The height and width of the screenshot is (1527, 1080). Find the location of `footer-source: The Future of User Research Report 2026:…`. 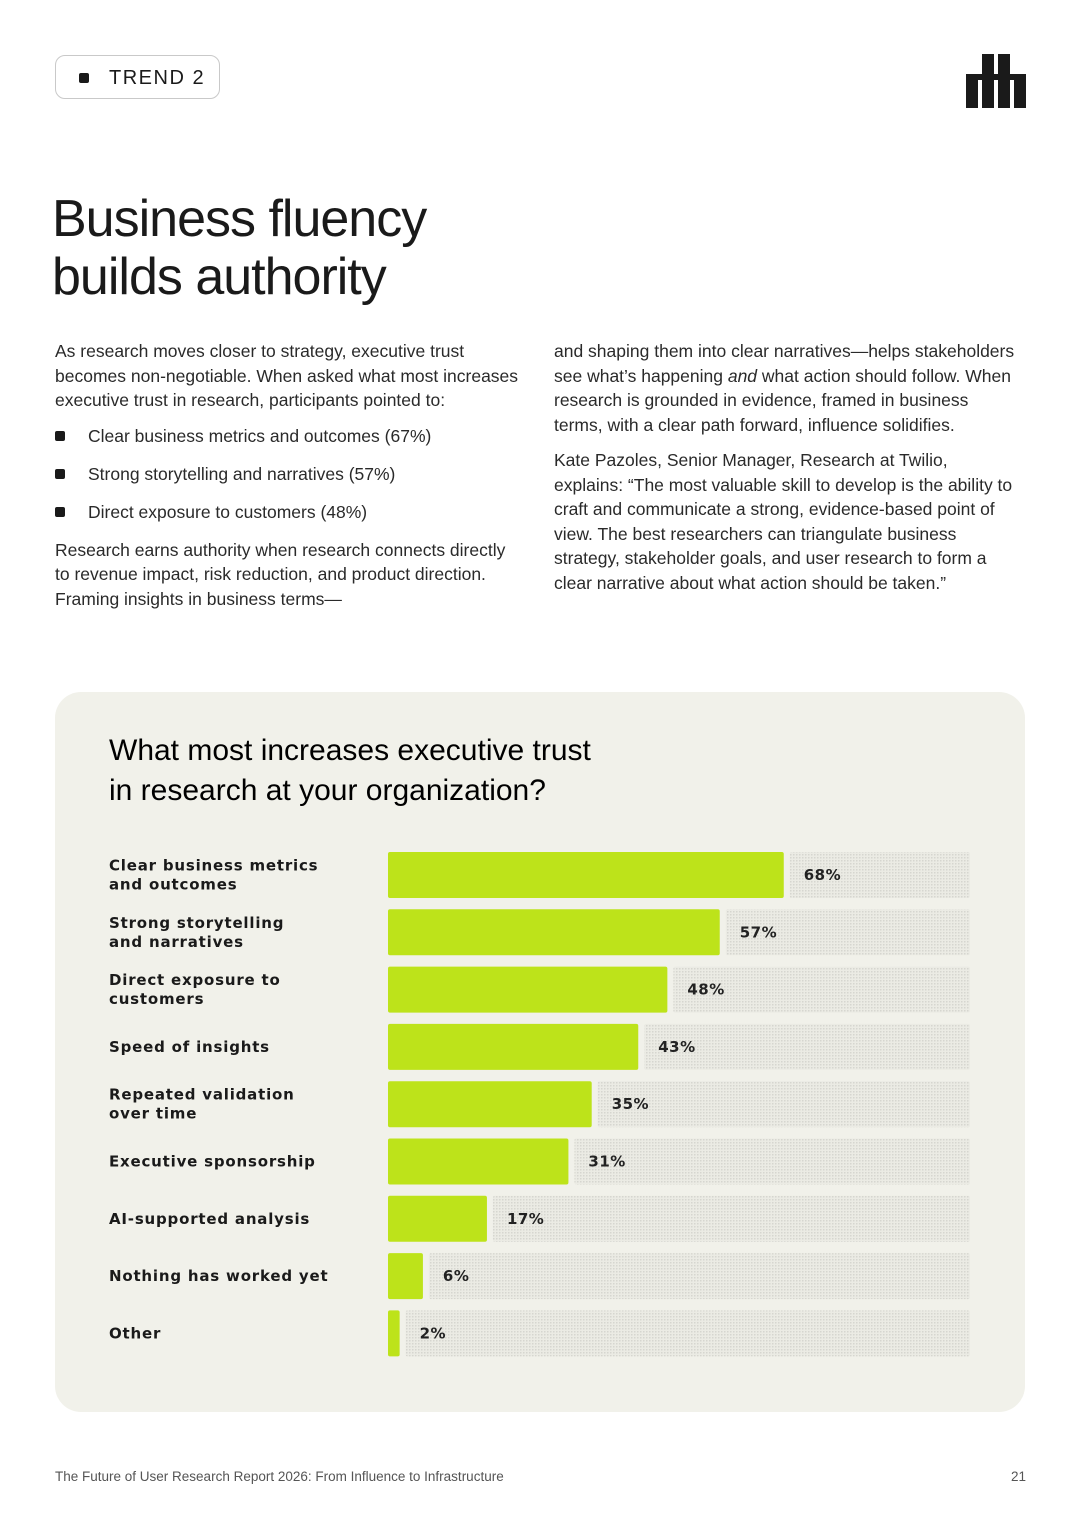

footer-source: The Future of User Research Report 2026:… is located at coordinates (279, 1476).